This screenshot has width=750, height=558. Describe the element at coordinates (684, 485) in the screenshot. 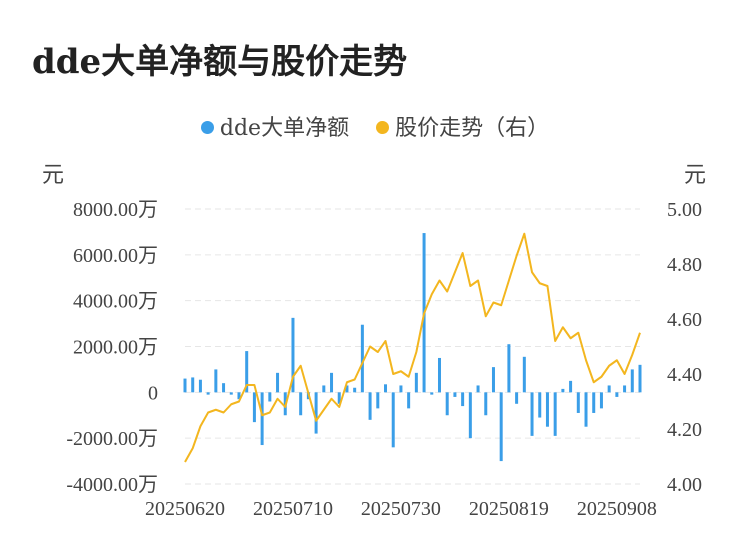

I see `right-tick-label: 4.00` at that location.